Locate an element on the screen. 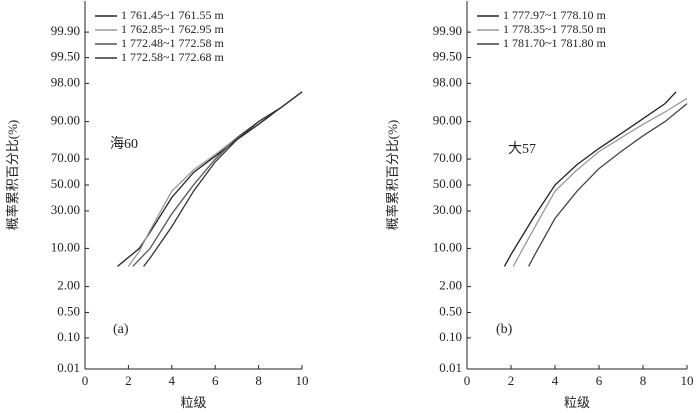  annotation: (b) is located at coordinates (504, 329).